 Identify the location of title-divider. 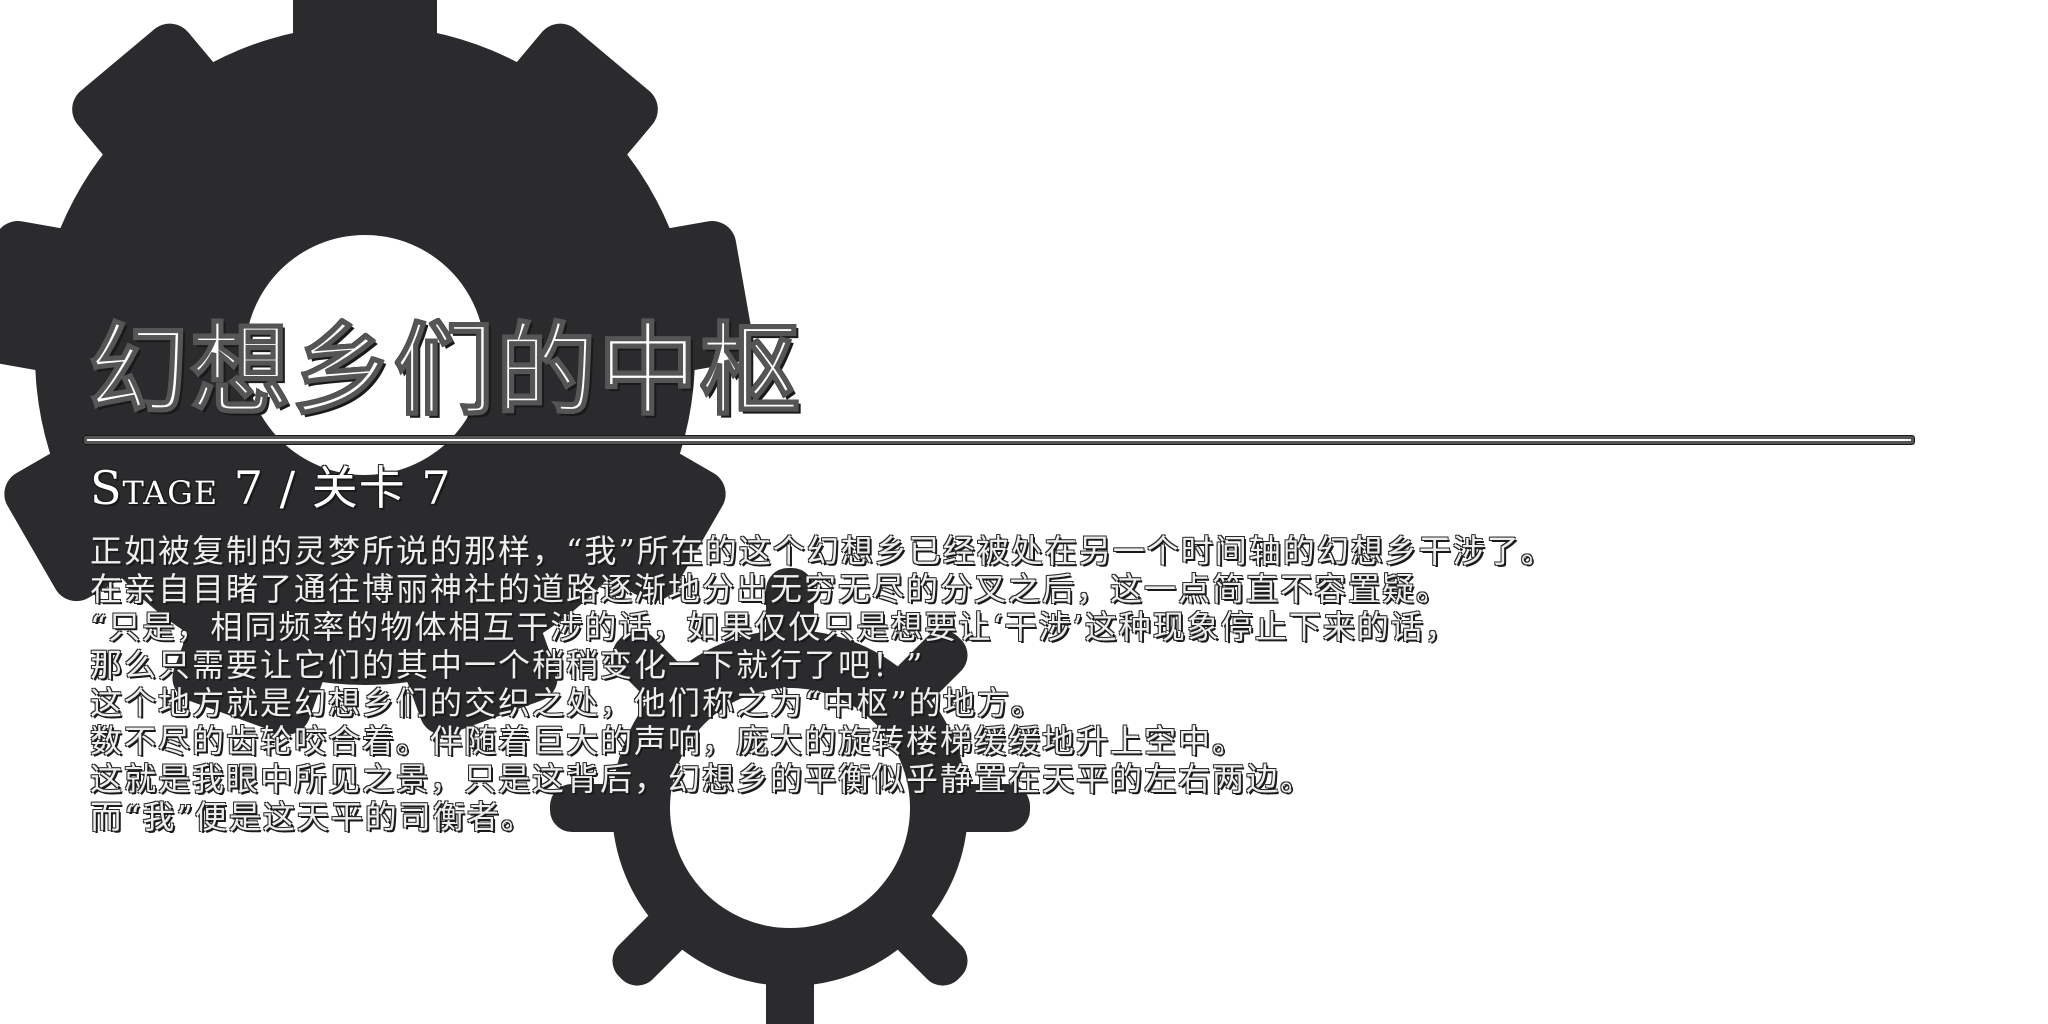
(999, 440).